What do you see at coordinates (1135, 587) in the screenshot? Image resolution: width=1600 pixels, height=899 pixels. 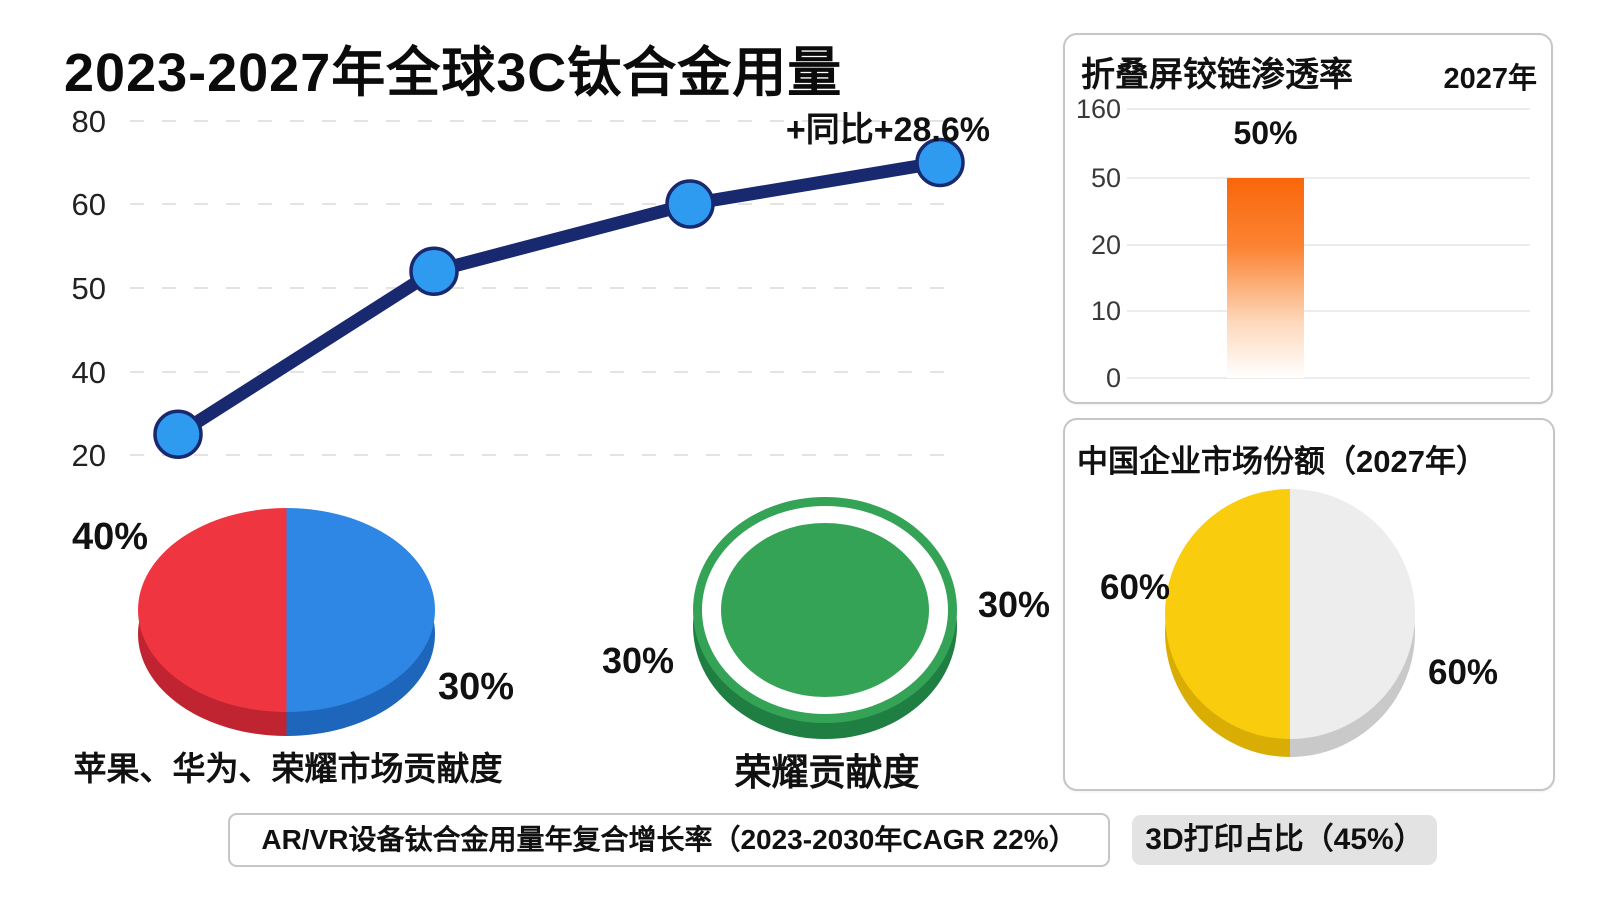 I see `share-left-label: 60%` at bounding box center [1135, 587].